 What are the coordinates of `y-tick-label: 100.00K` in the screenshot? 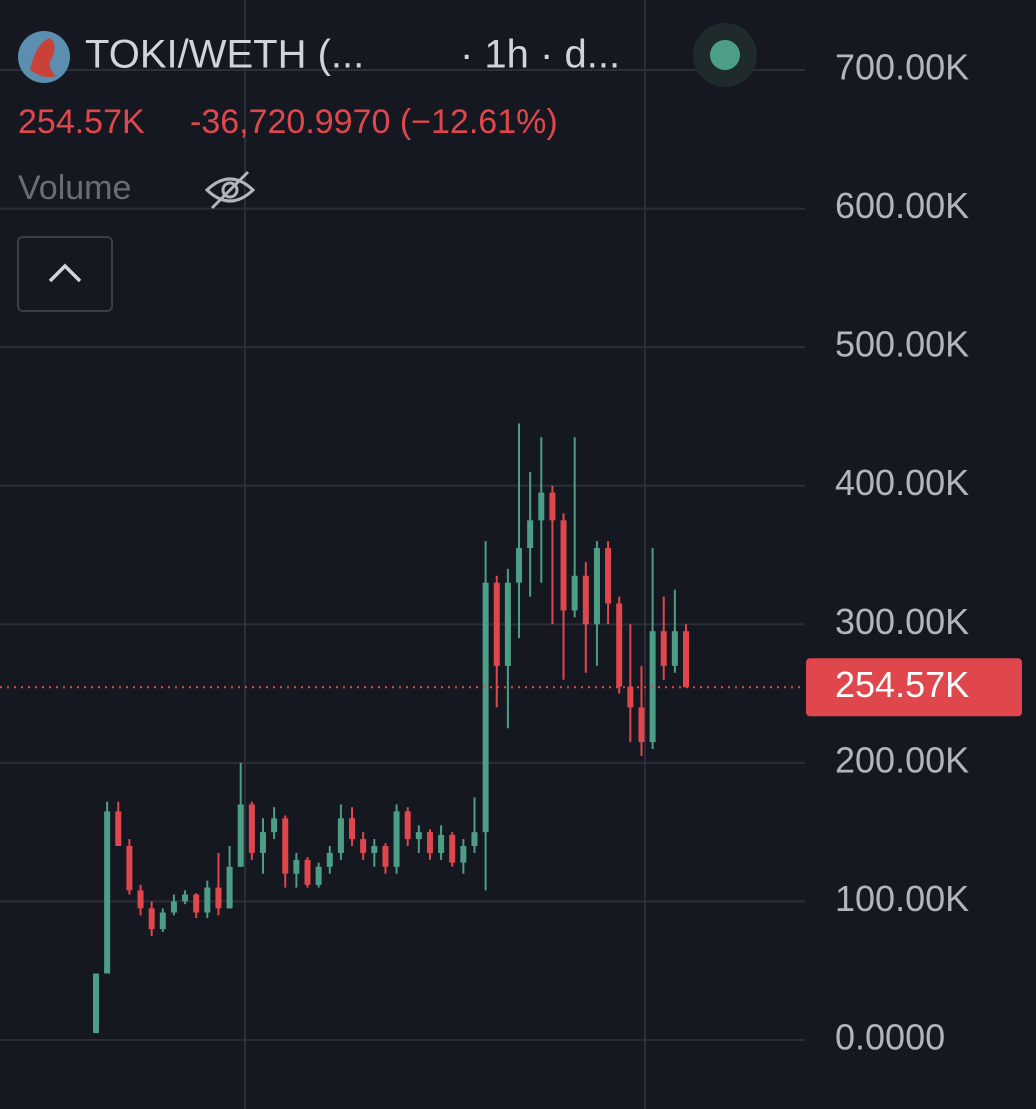 It's located at (902, 898).